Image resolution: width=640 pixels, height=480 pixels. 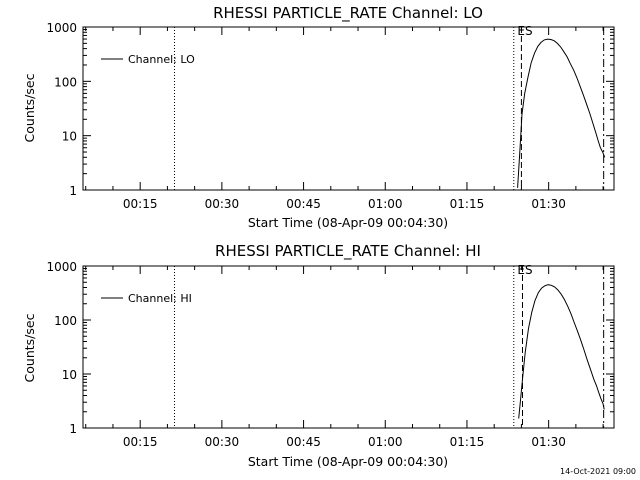 What do you see at coordinates (29, 107) in the screenshot?
I see `y-axis-label-lo: Counts/sec` at bounding box center [29, 107].